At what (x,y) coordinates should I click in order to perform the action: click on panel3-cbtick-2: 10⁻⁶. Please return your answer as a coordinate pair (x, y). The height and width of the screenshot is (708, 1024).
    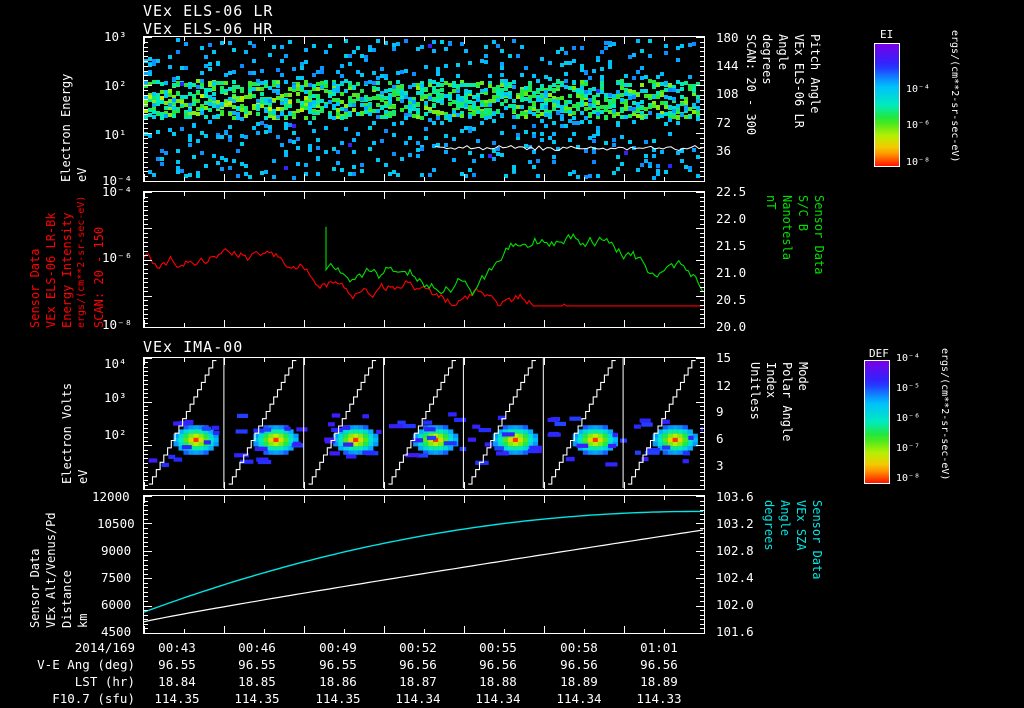
    Looking at the image, I should click on (908, 418).